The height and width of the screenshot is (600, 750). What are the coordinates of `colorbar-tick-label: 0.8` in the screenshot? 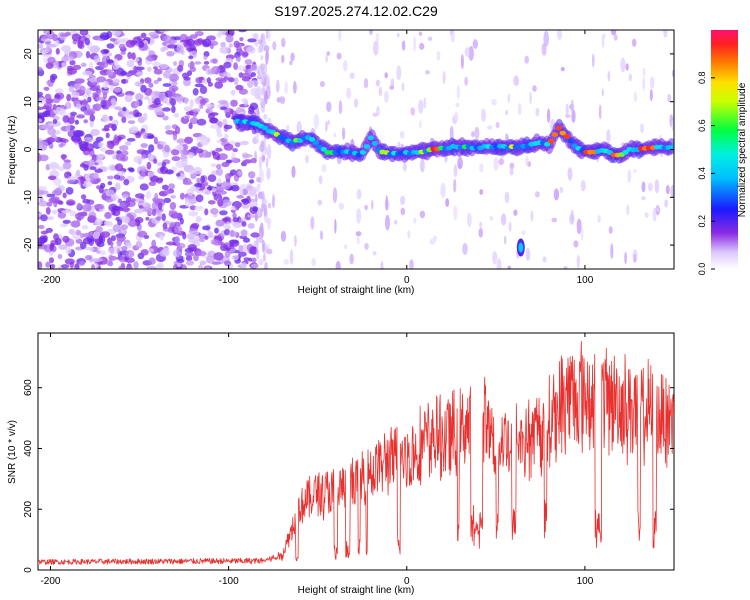 It's located at (702, 78).